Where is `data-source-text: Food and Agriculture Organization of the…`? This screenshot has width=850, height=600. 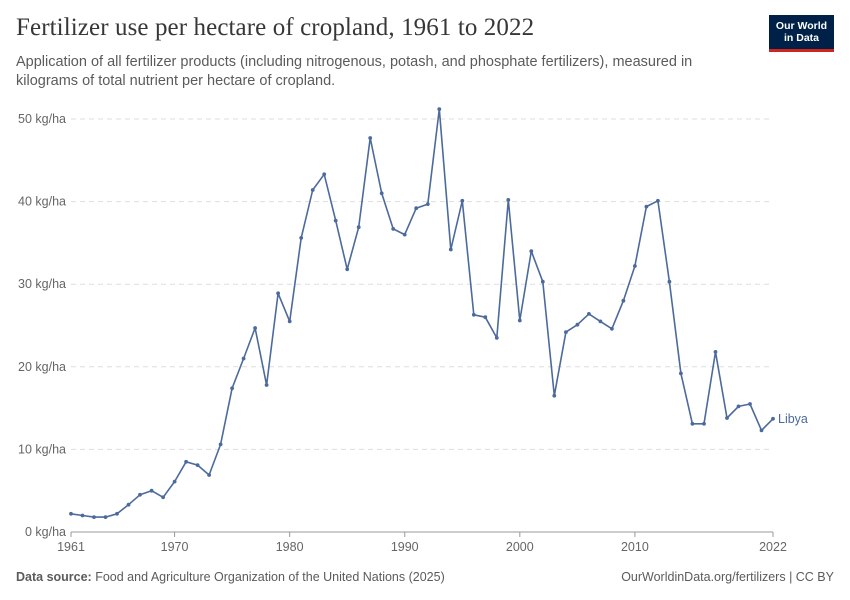 data-source-text: Food and Agriculture Organization of the… is located at coordinates (270, 577).